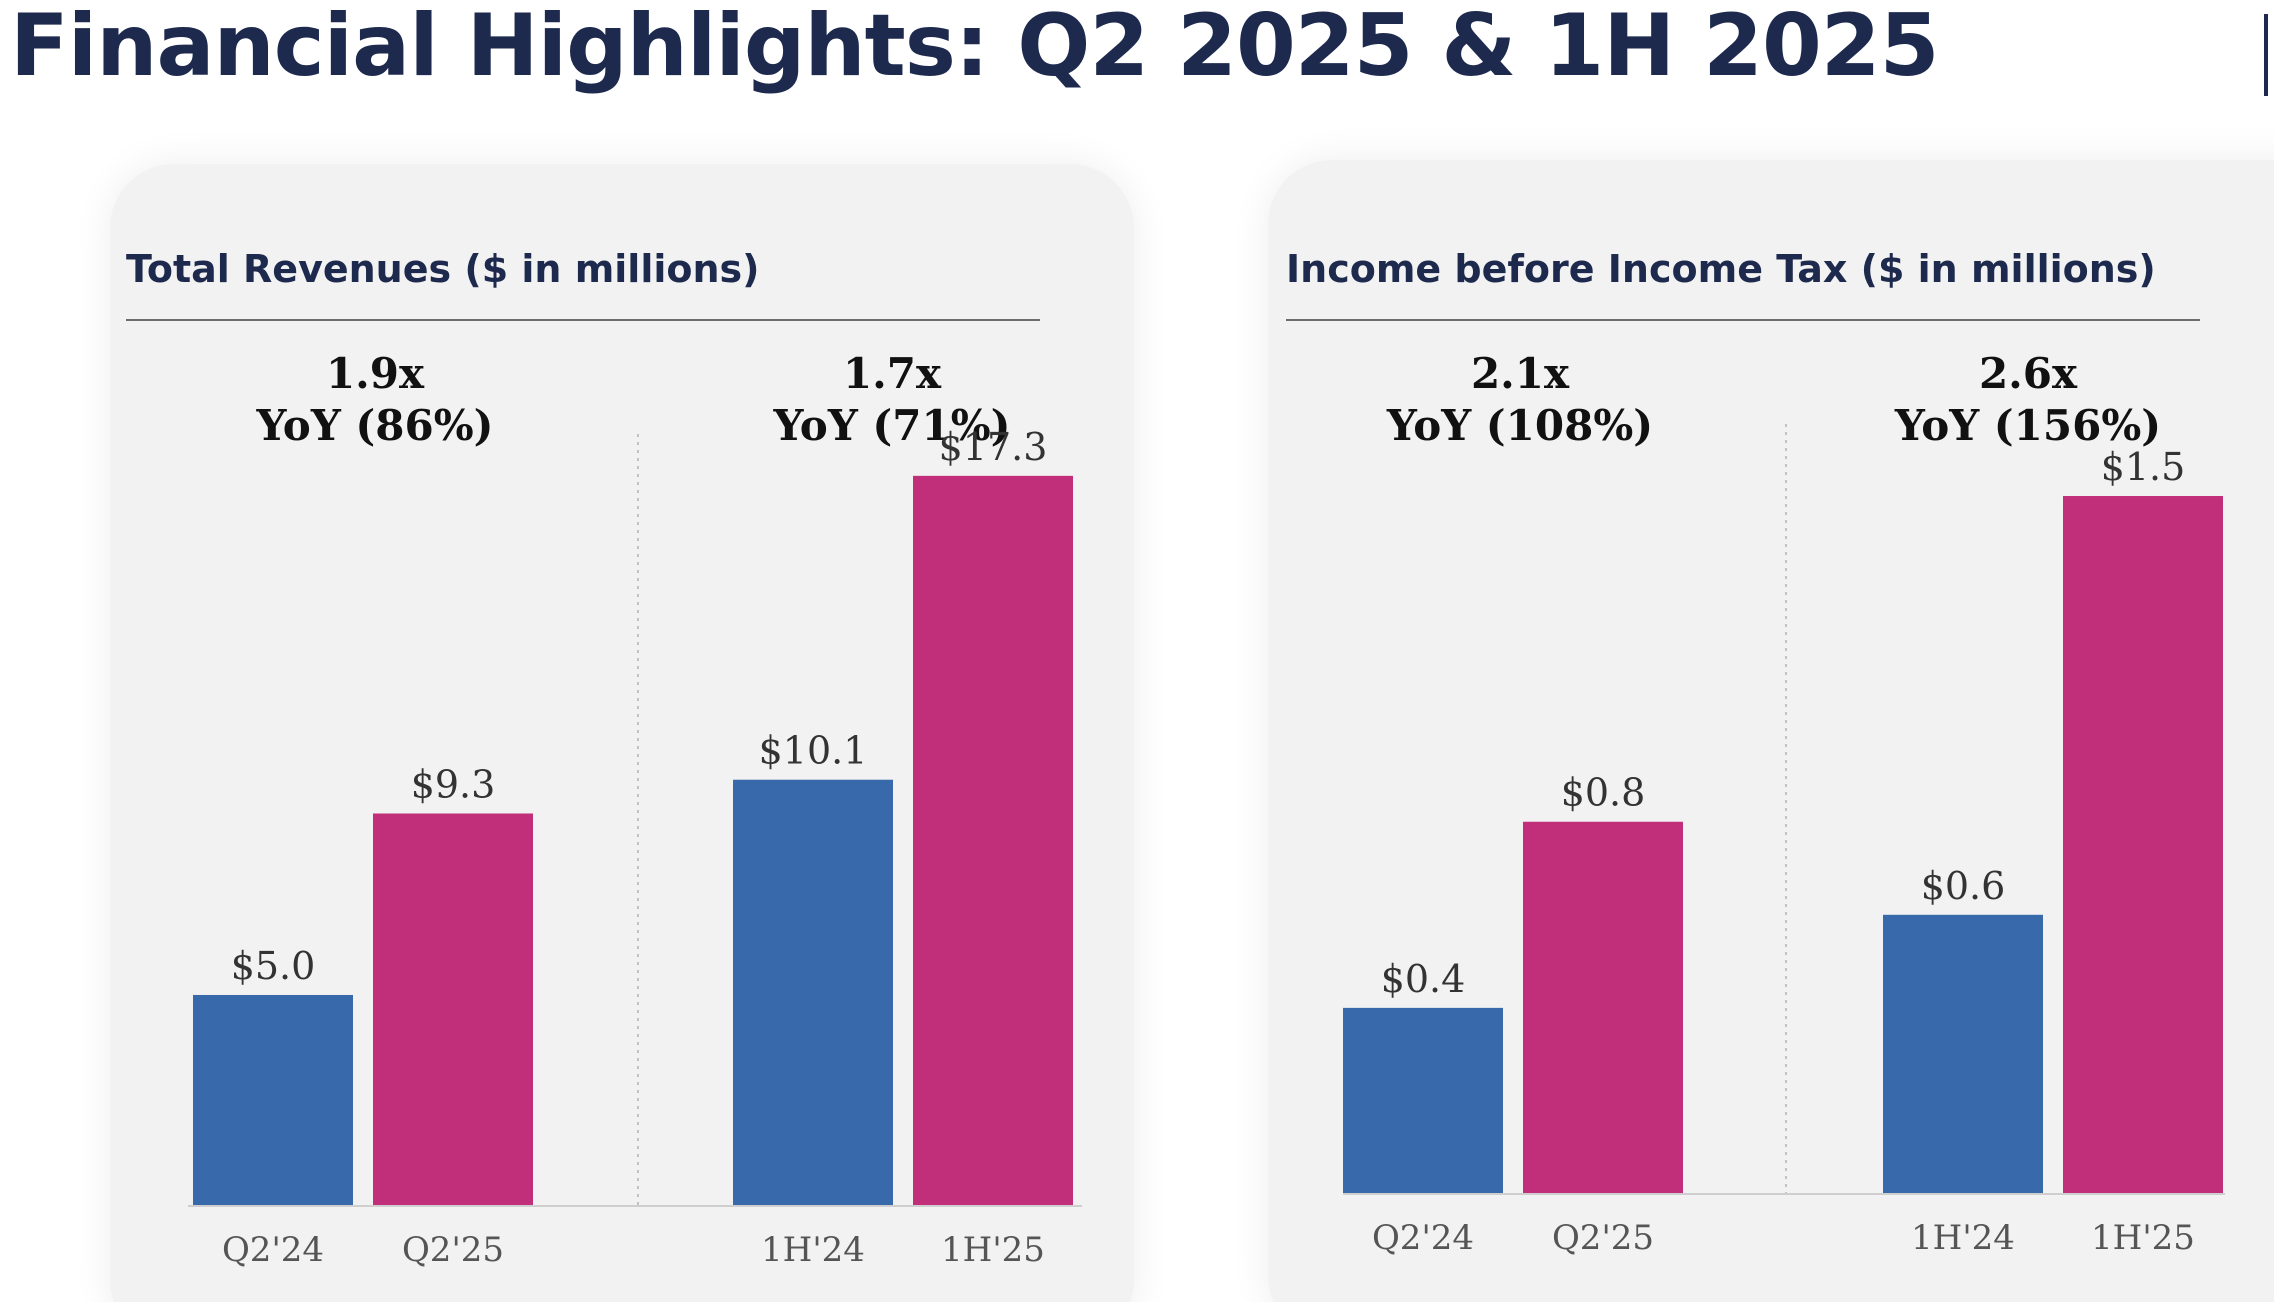 This screenshot has height=1302, width=2274. Describe the element at coordinates (1423, 979) in the screenshot. I see `bar-value-label: $0.4` at that location.